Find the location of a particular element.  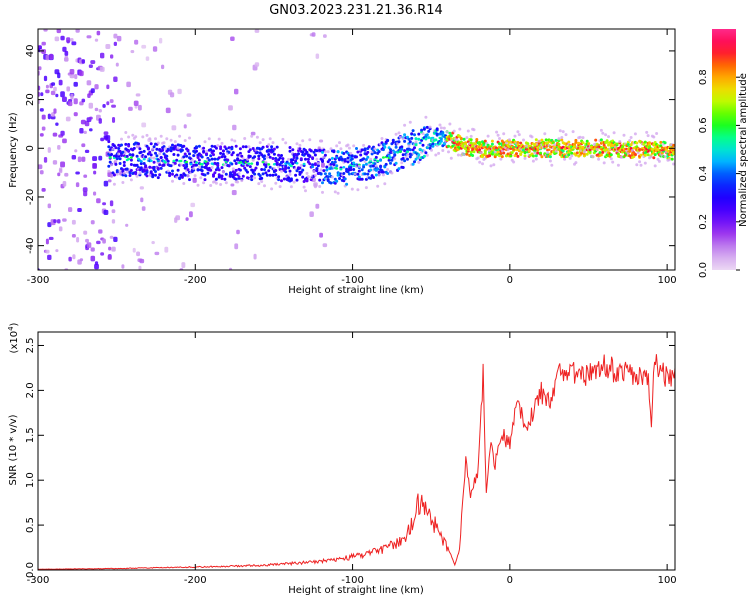

x-tick-label: -300 is located at coordinates (38, 280).